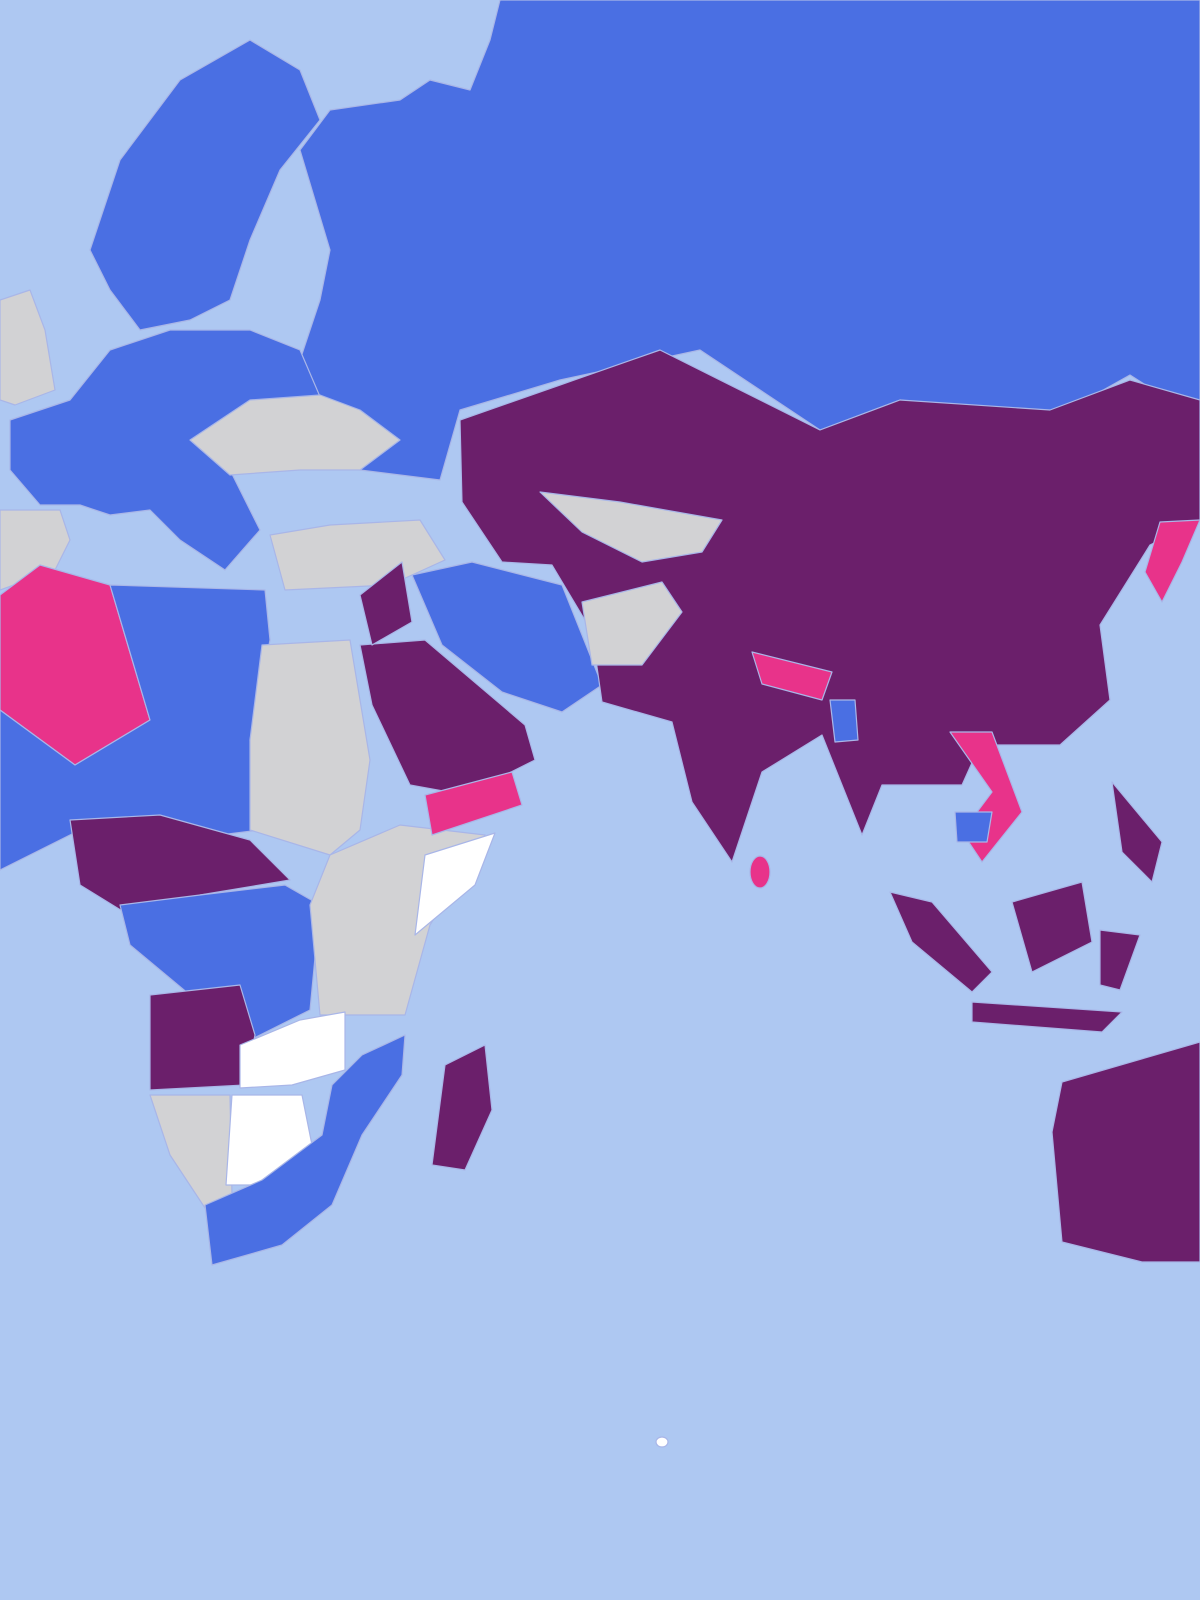 The height and width of the screenshot is (1600, 1200). I want to click on egypt-sudan, so click(310, 747).